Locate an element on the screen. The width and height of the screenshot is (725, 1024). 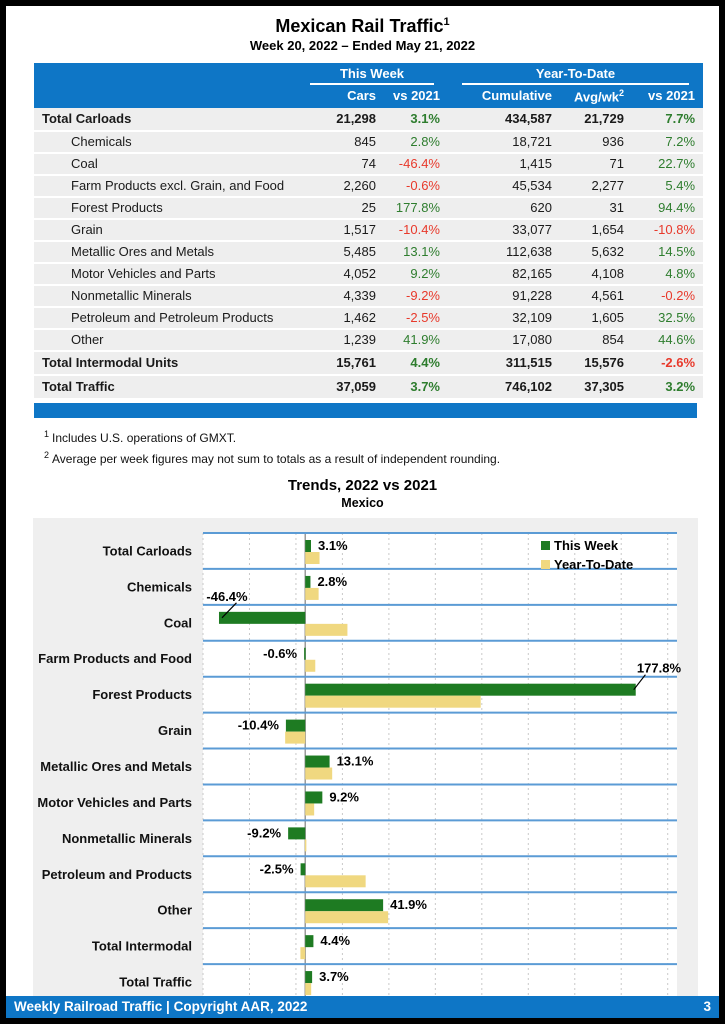
bar-ytd-total-intermodal is located at coordinates (303, 953).